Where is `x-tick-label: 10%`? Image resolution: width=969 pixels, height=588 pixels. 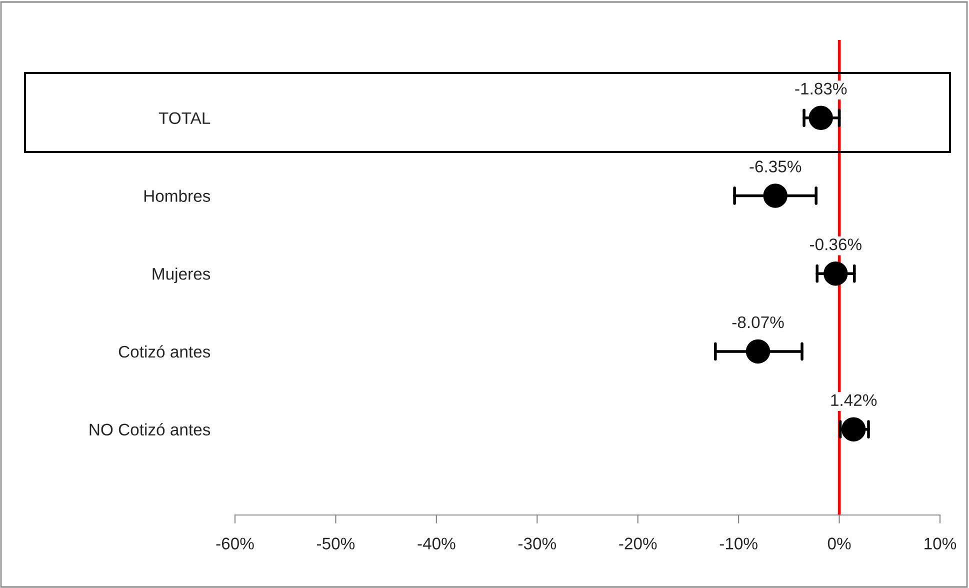
x-tick-label: 10% is located at coordinates (940, 544).